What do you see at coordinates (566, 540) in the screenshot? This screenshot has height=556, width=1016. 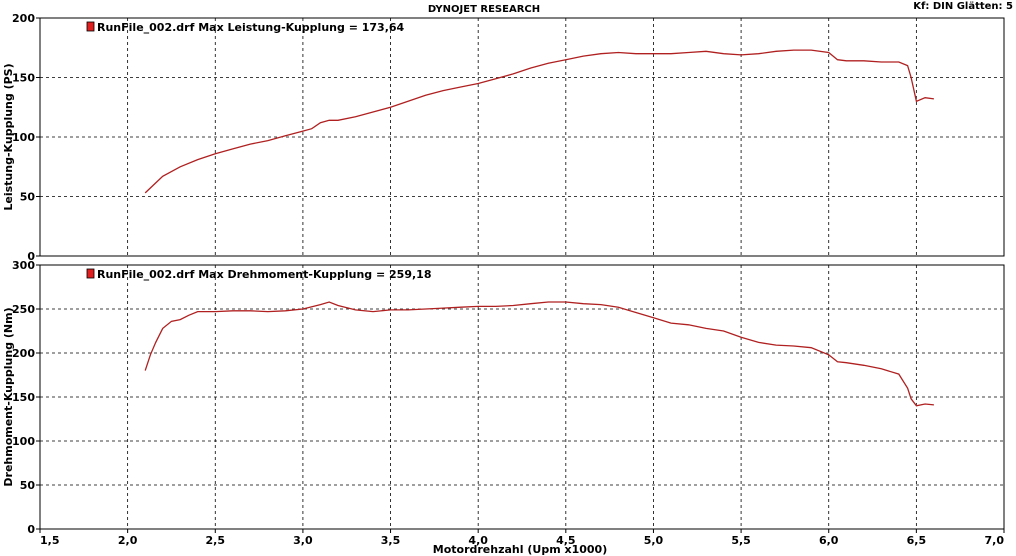 I see `x-tick-label: 4,5` at bounding box center [566, 540].